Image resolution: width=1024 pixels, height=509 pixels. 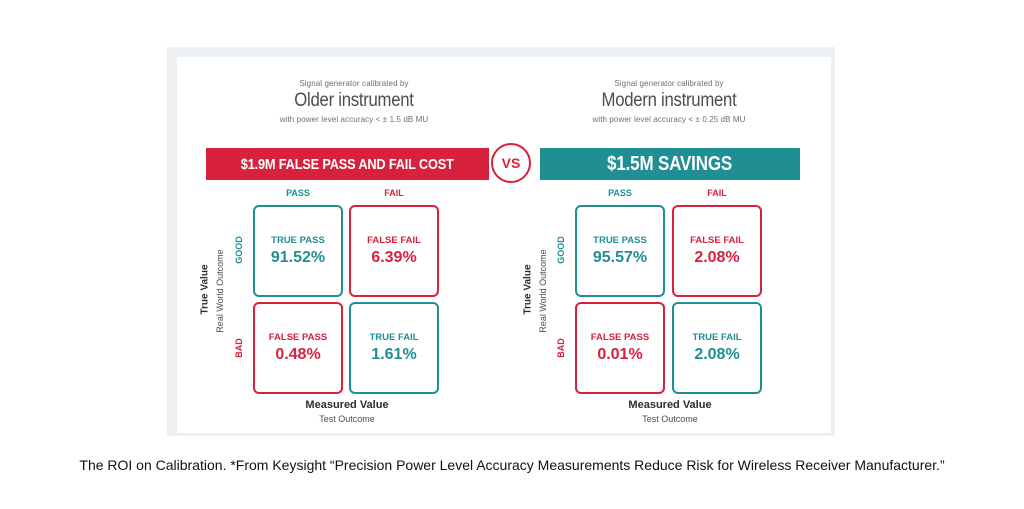 I want to click on vs-label: VS, so click(x=511, y=163).